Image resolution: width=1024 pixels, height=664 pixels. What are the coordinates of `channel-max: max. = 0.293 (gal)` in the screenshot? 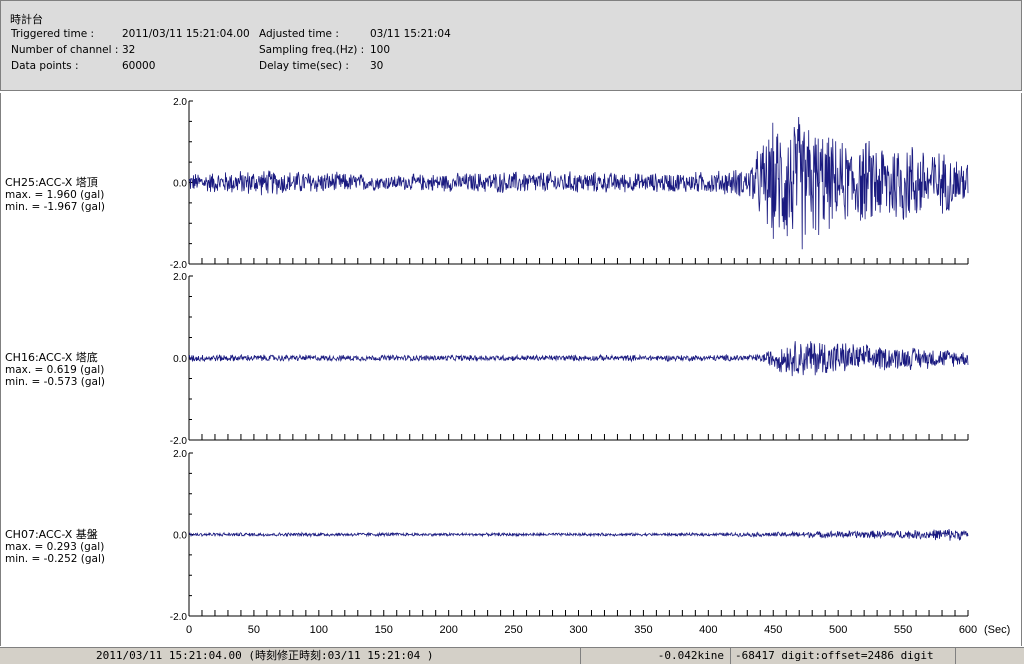 It's located at (55, 547).